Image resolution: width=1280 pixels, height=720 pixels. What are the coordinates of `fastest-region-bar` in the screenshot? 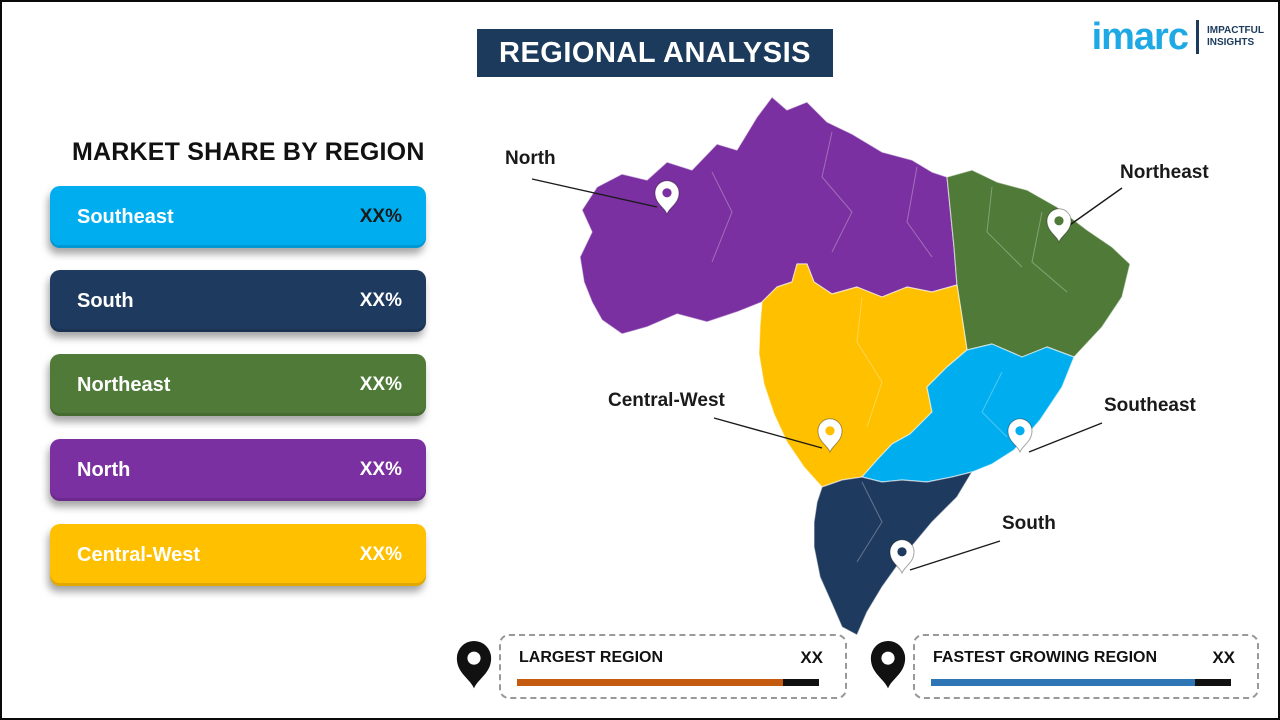 It's located at (1081, 682).